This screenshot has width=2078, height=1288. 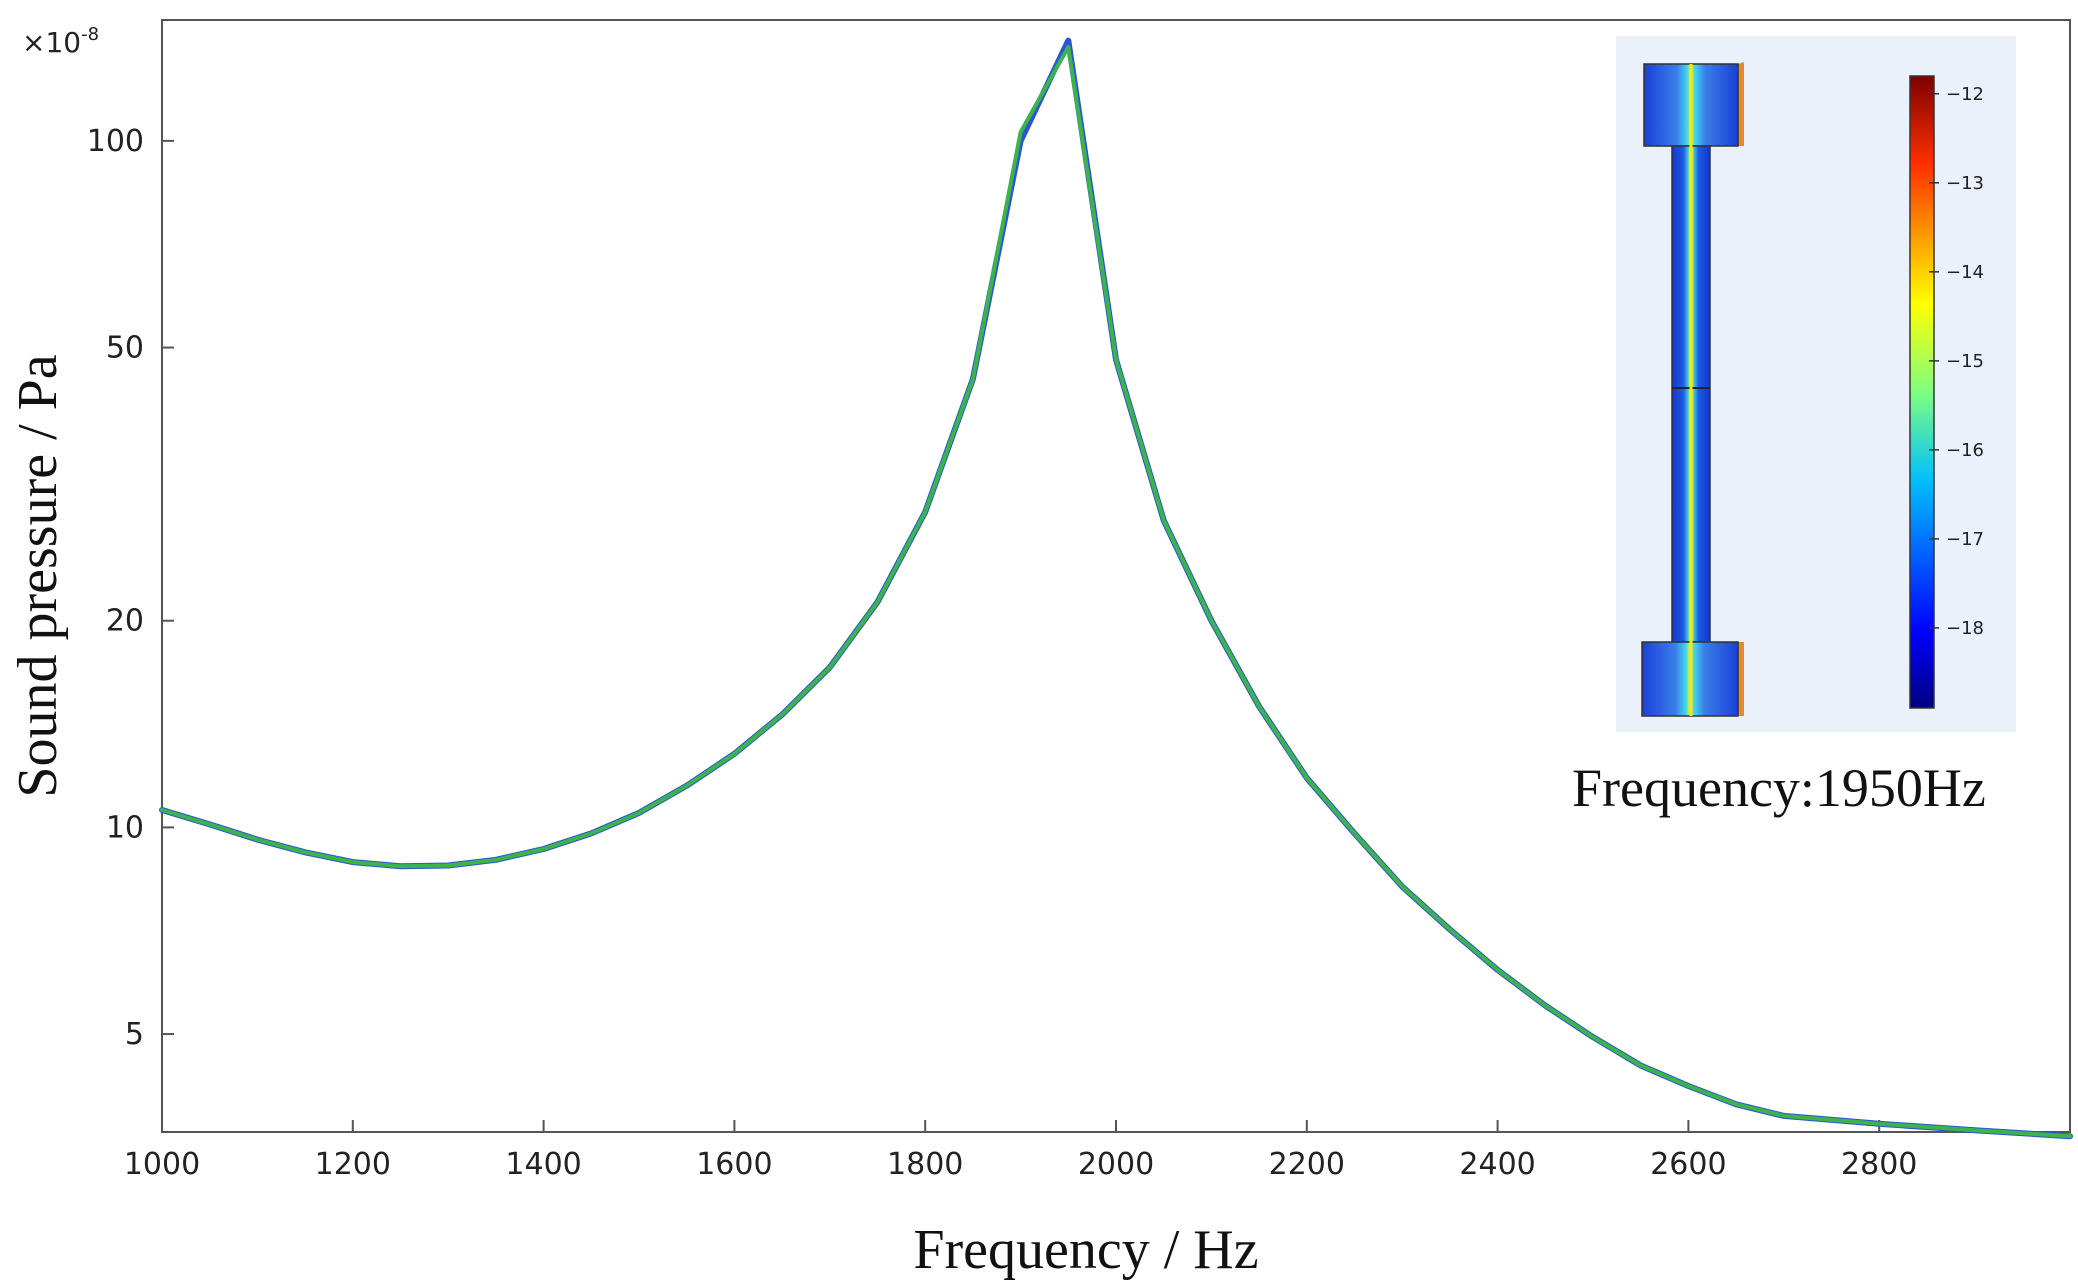 I want to click on colorbar-tick-label: −13, so click(x=1965, y=183).